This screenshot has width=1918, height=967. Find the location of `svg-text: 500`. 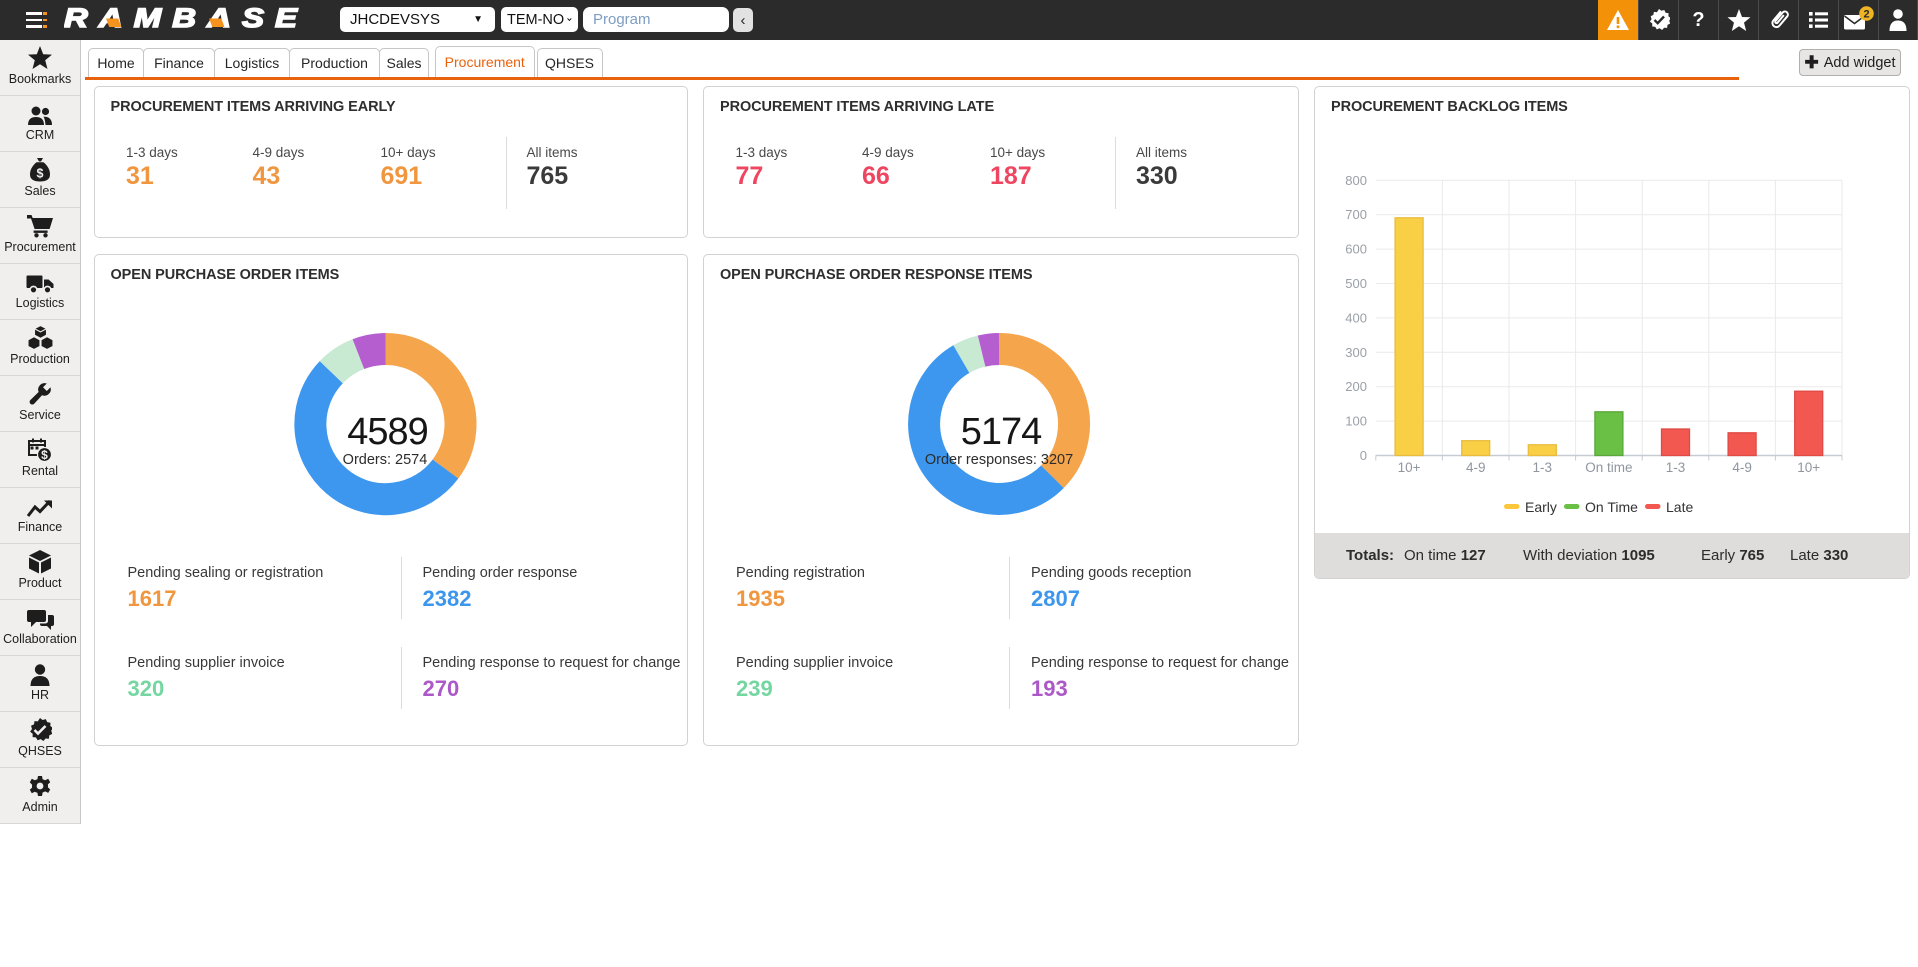

svg-text: 500 is located at coordinates (1356, 283).